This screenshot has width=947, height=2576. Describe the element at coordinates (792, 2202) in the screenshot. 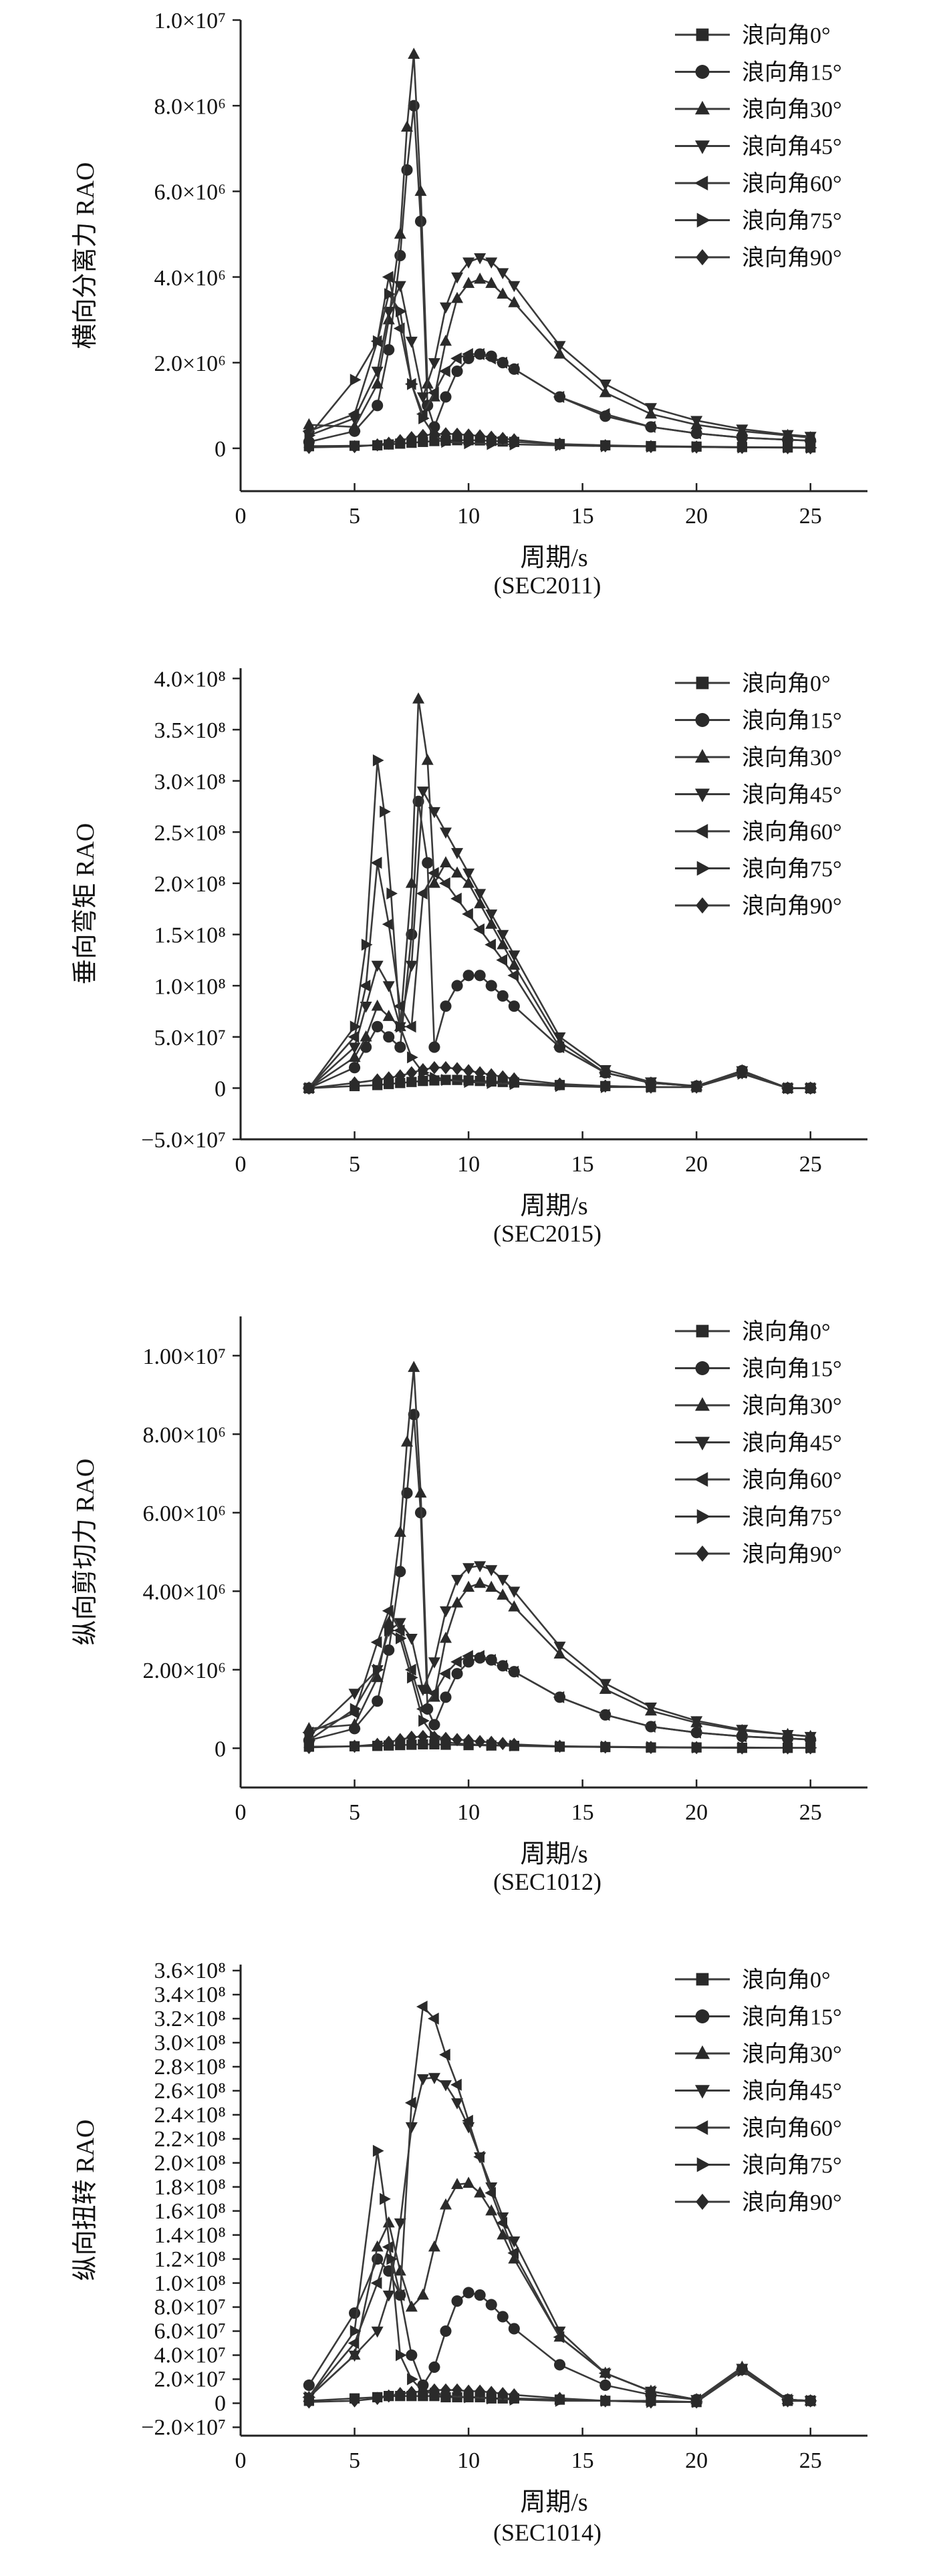

I see `legend-label: 浪向角90°` at that location.